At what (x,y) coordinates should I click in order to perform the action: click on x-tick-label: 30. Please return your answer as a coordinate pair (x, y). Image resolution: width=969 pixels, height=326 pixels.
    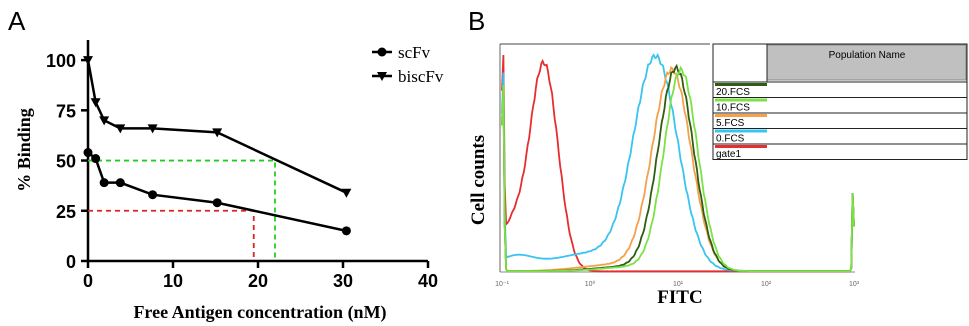
    Looking at the image, I should click on (343, 281).